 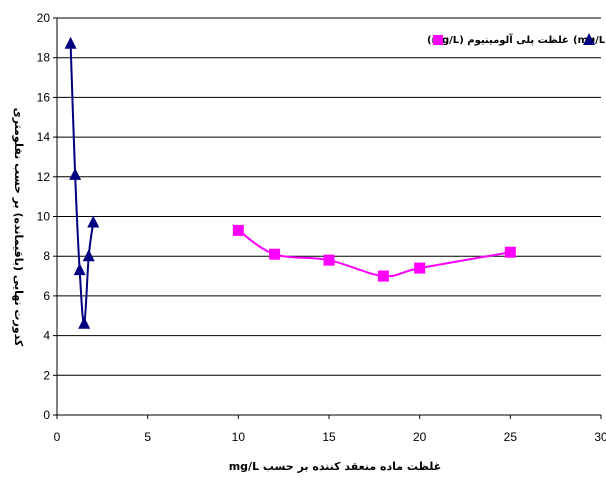 I want to click on x-tick-label-10: 10, so click(x=239, y=437).